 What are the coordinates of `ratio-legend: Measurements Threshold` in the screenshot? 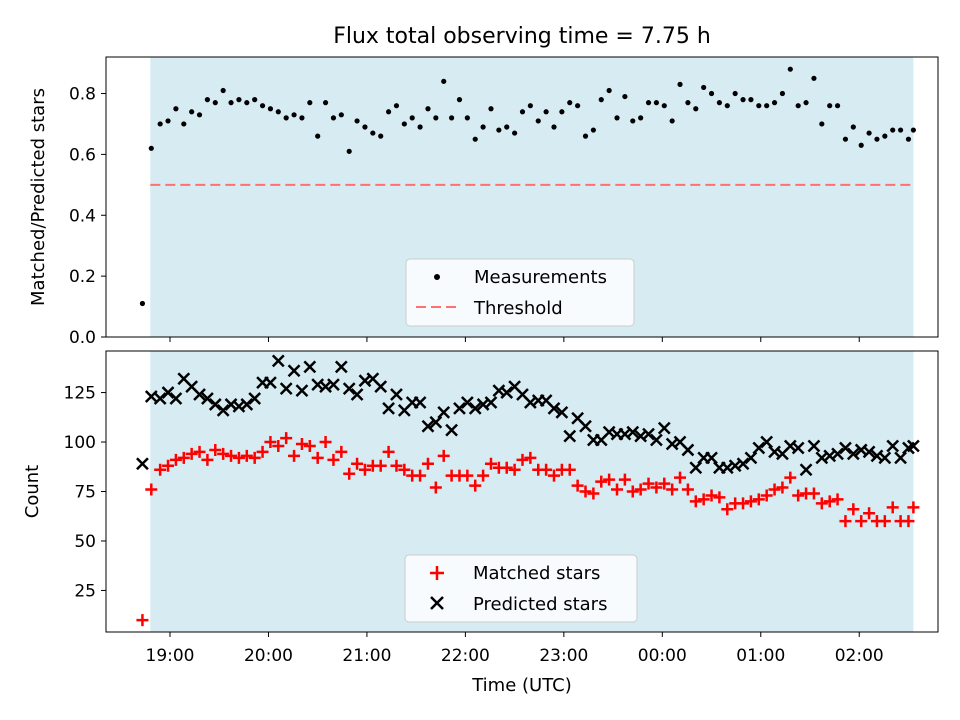 It's located at (520, 292).